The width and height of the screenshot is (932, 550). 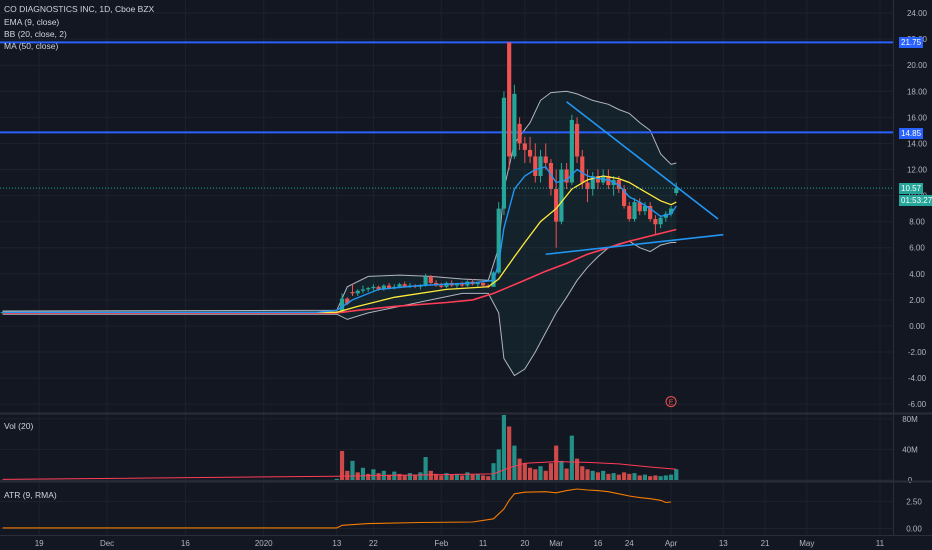 I want to click on volume-legend: Vol (20), so click(x=19, y=426).